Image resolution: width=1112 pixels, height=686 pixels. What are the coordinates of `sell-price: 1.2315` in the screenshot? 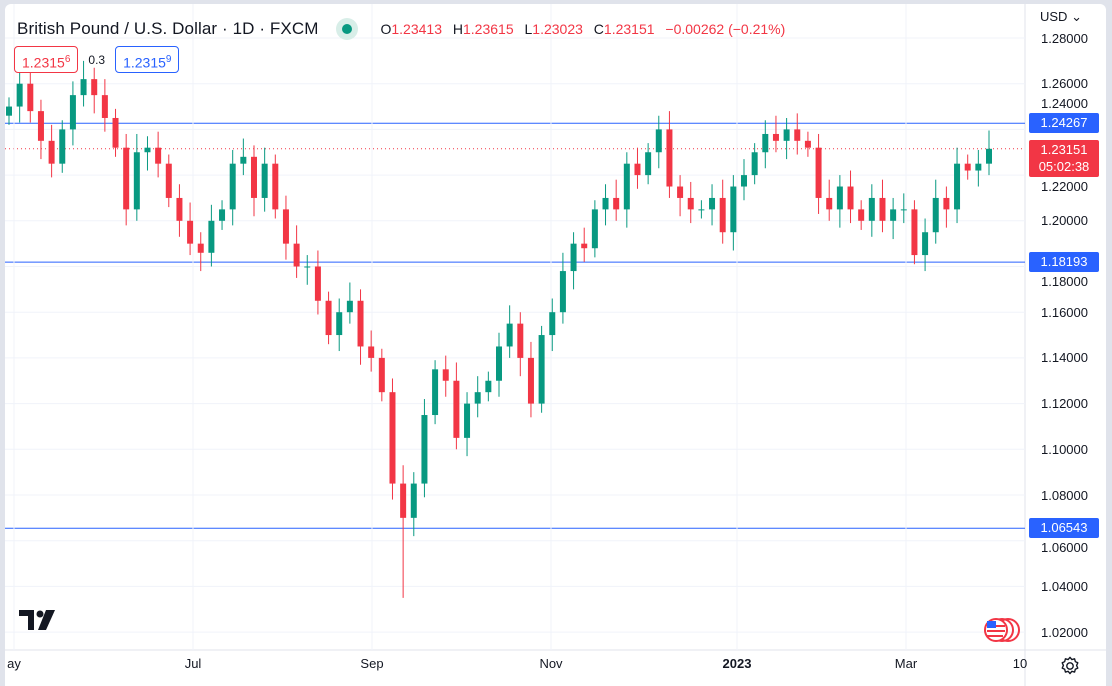 It's located at (43, 62).